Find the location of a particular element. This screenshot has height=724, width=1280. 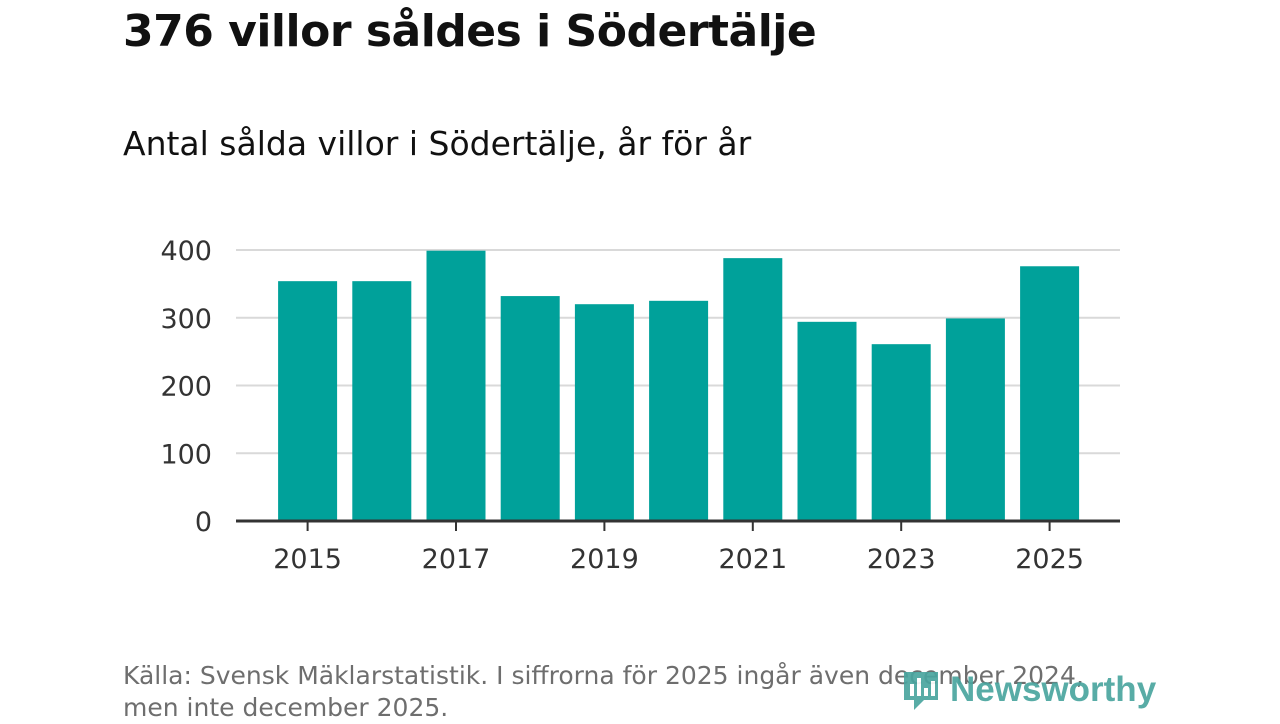

x-tick-label: 2023 is located at coordinates (901, 559).